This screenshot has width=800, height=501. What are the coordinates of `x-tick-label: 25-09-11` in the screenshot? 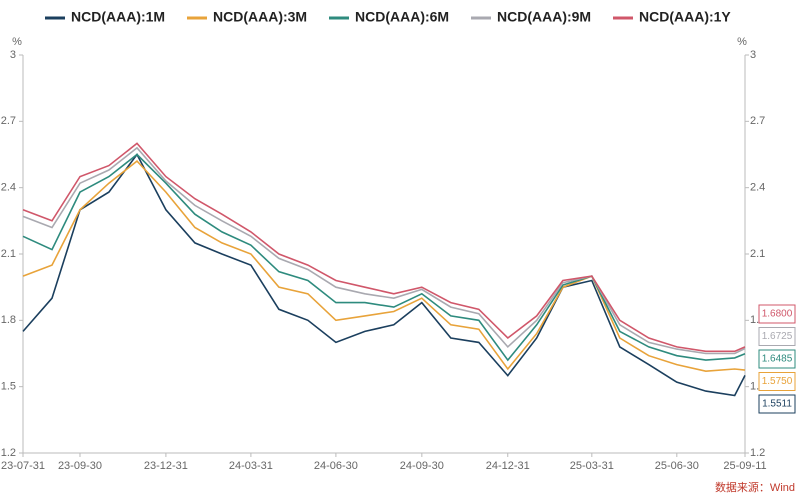 It's located at (744, 466).